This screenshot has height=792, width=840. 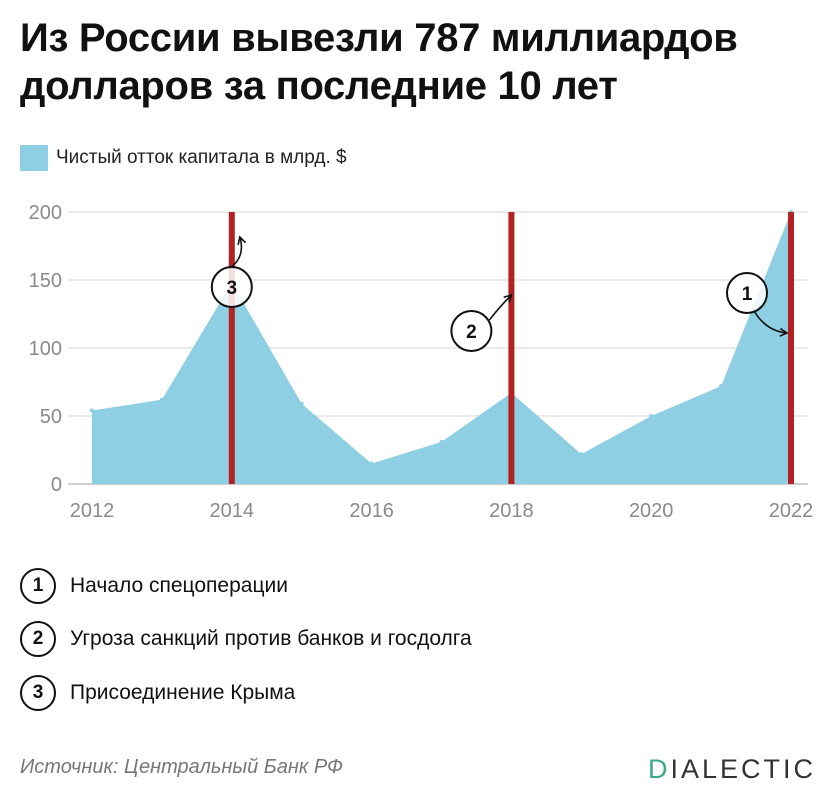 What do you see at coordinates (511, 511) in the screenshot?
I see `x-tick-label-2018: 2018` at bounding box center [511, 511].